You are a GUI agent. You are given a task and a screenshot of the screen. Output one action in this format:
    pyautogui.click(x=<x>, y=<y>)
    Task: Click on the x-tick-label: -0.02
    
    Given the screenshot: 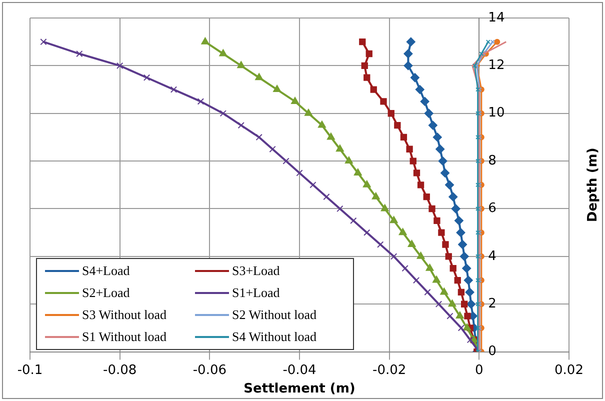 What is the action you would take?
    pyautogui.click(x=389, y=370)
    